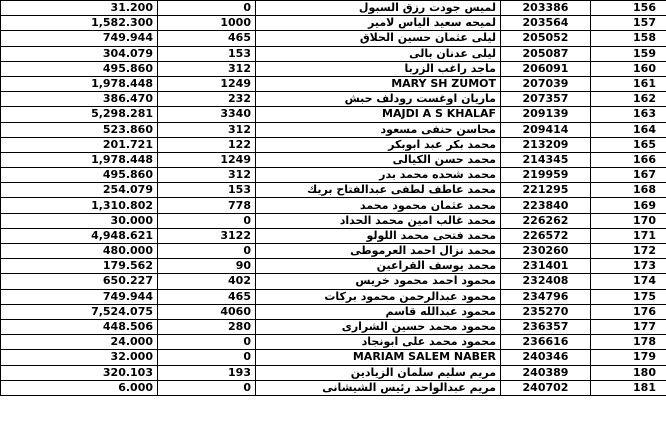 The height and width of the screenshot is (422, 666). Describe the element at coordinates (545, 266) in the screenshot. I see `id-cell: 231401` at that location.